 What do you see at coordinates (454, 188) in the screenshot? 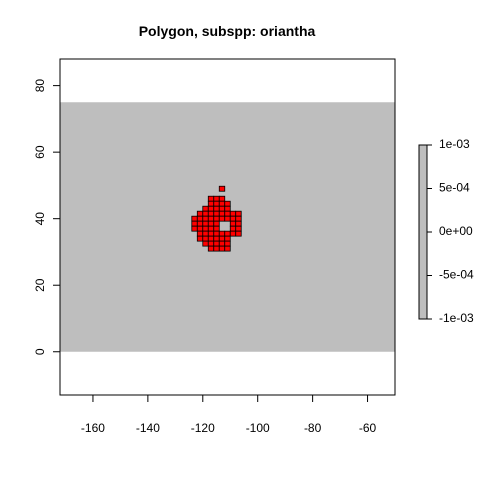
I see `legend-label: 5e-04` at bounding box center [454, 188].